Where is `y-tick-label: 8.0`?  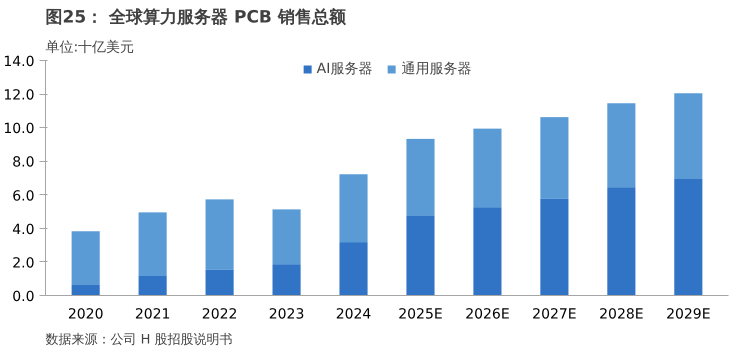 y-tick-label: 8.0 is located at coordinates (23, 162).